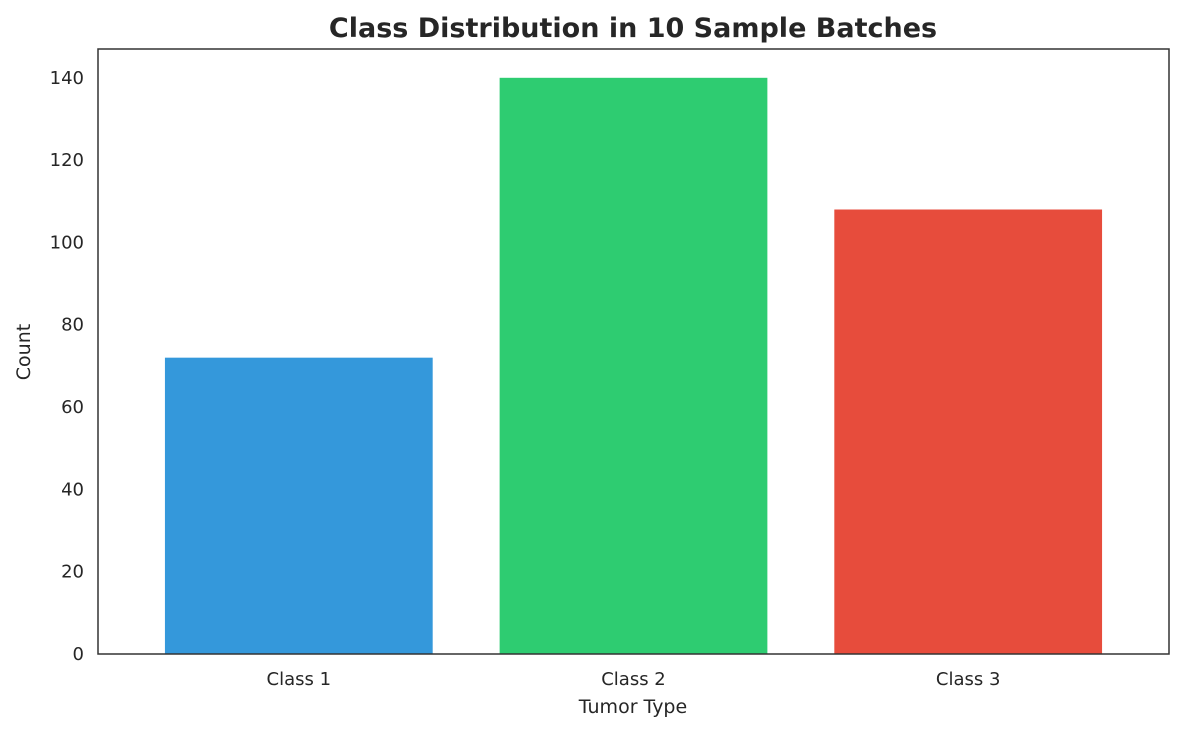 The image size is (1184, 732). Describe the element at coordinates (67, 242) in the screenshot. I see `y-tick-label: 100` at that location.